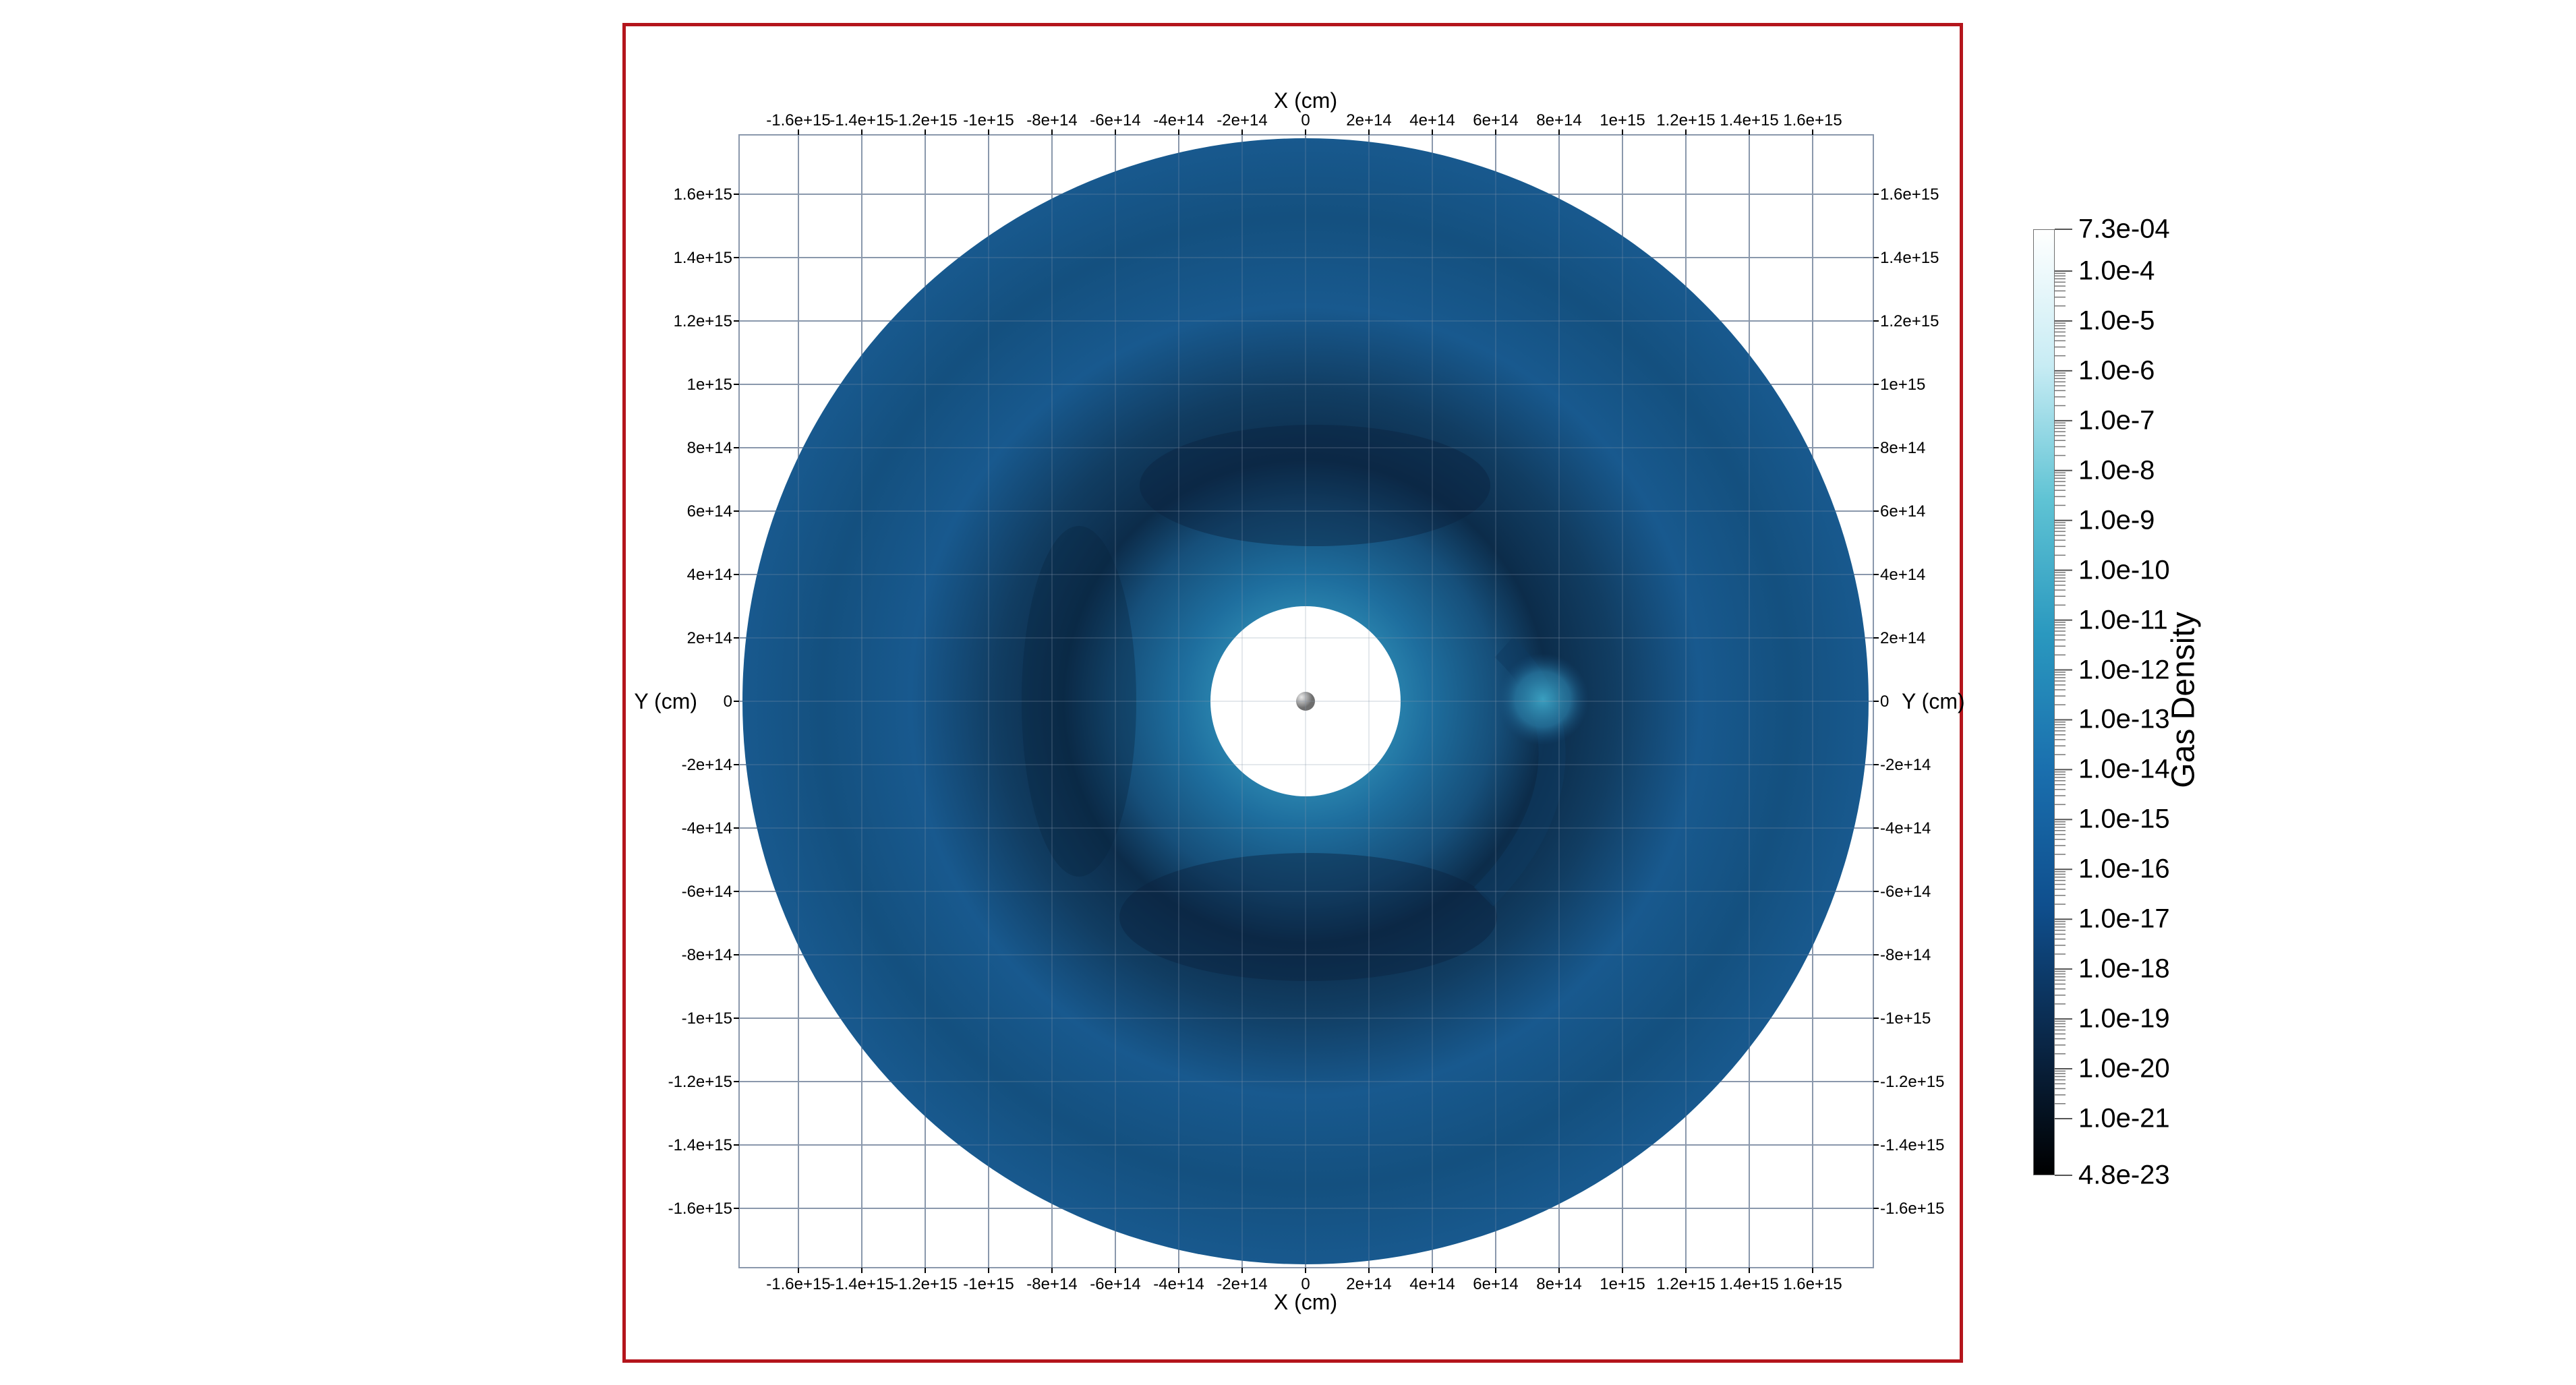 This screenshot has width=2576, height=1385. Describe the element at coordinates (2116, 420) in the screenshot. I see `colorbar-label: 1.0e-7` at that location.